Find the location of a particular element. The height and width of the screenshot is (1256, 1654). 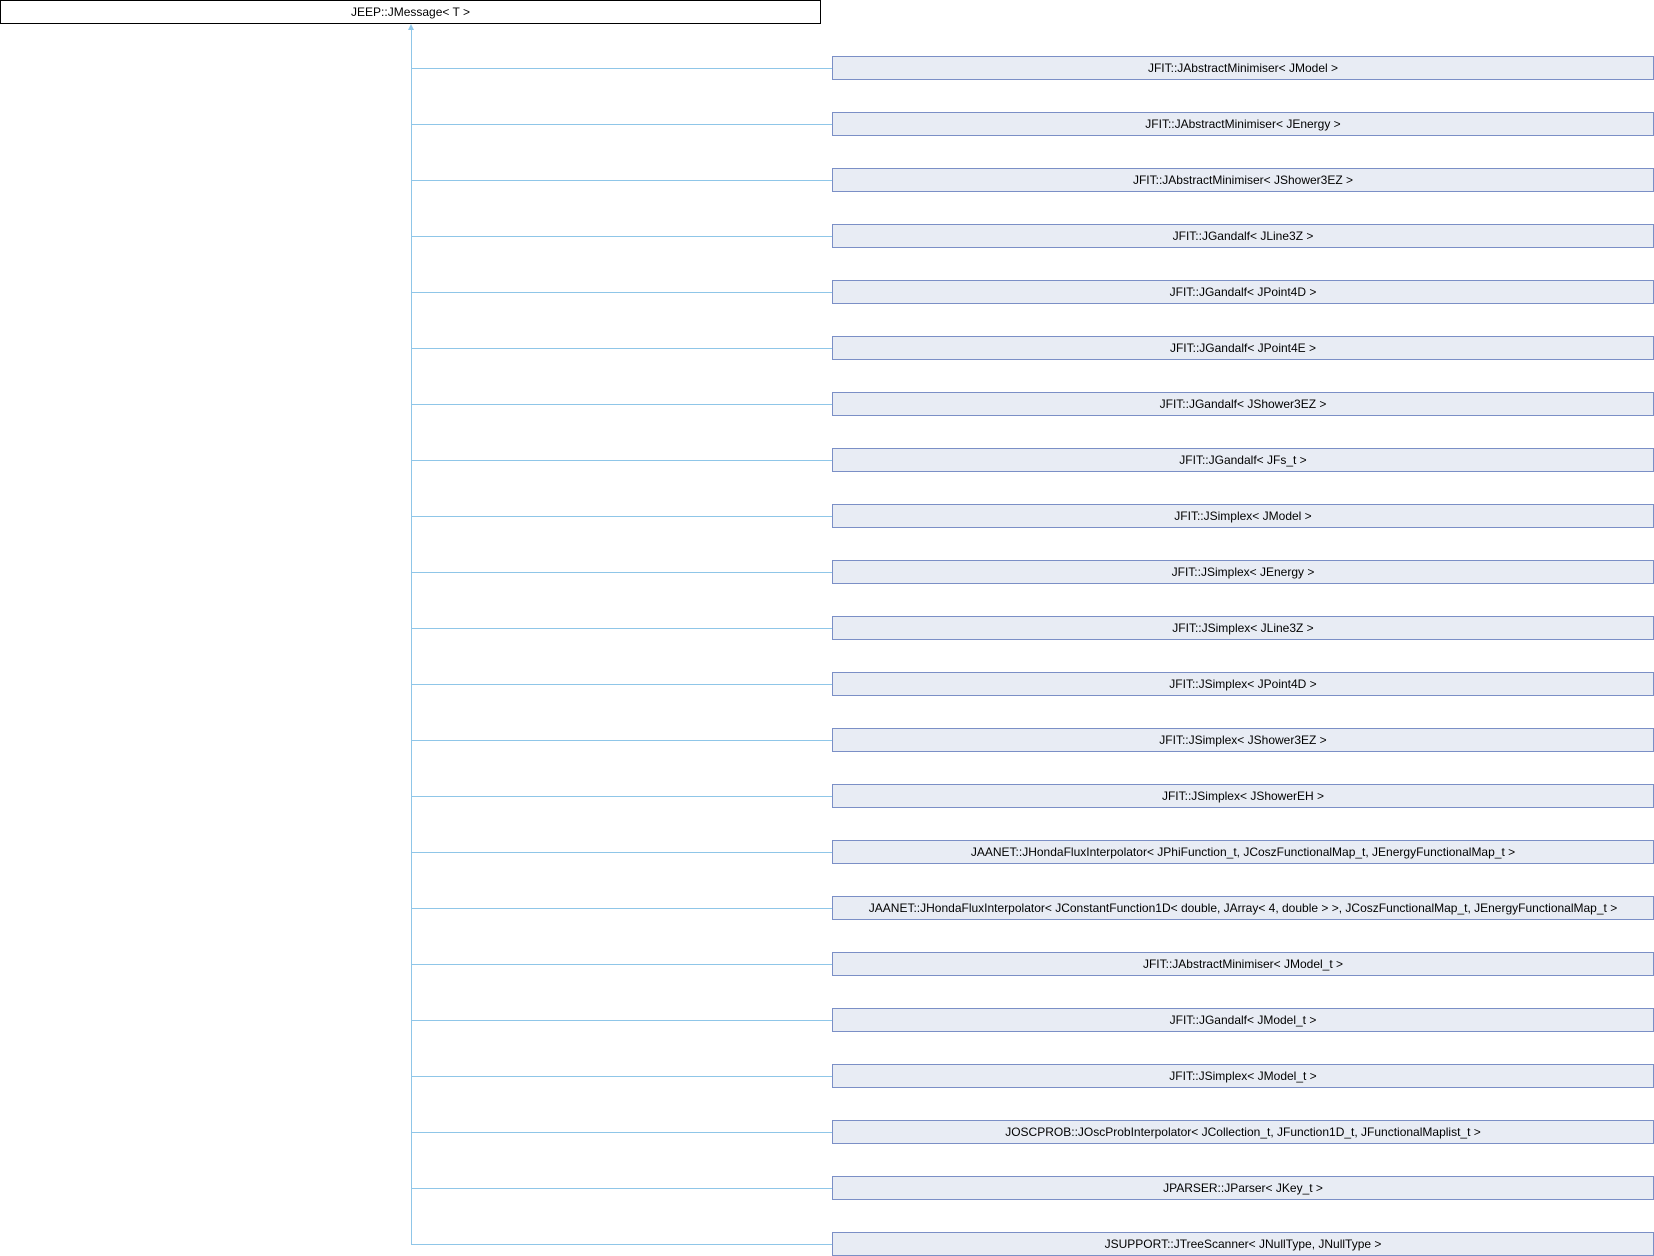

inheritance-arrow-icon is located at coordinates (411, 27).